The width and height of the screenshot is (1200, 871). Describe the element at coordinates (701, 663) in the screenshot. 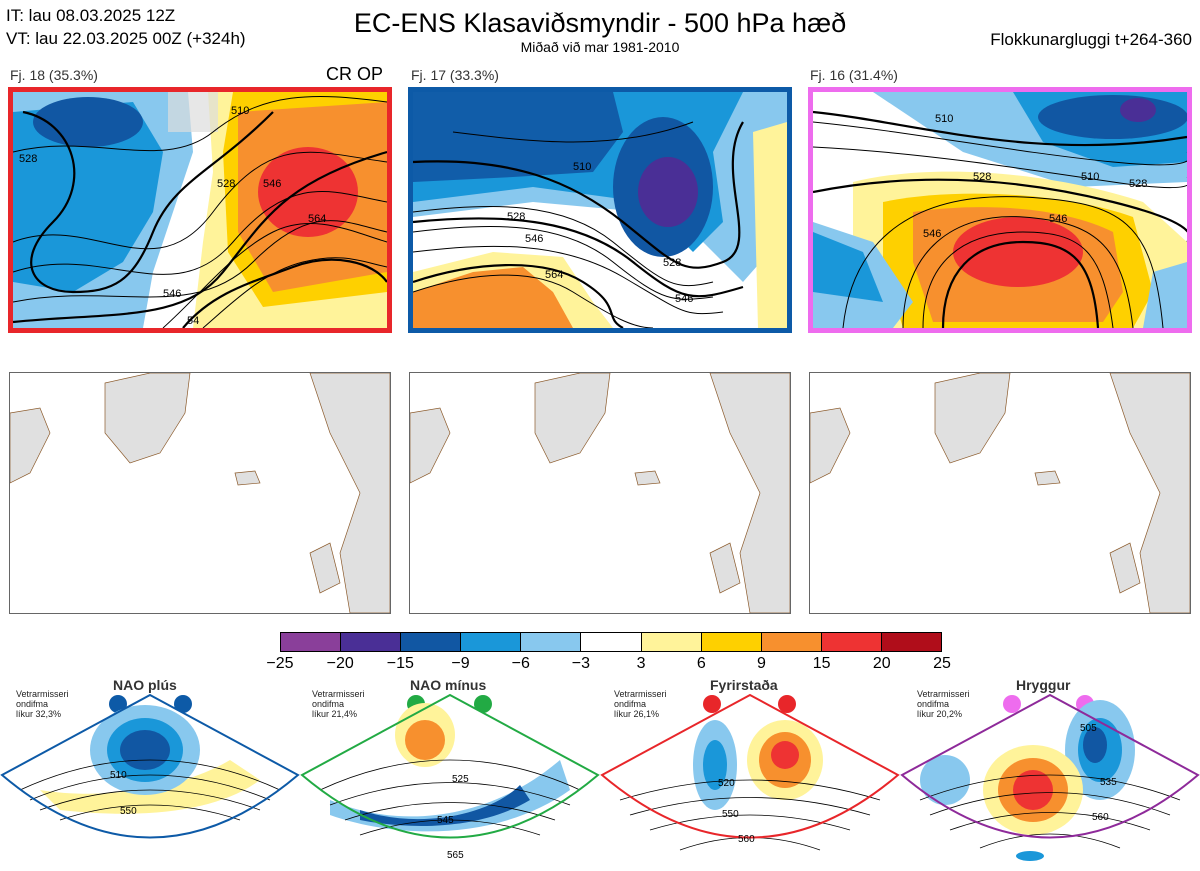

I see `colorbar-tick-label: 6` at that location.